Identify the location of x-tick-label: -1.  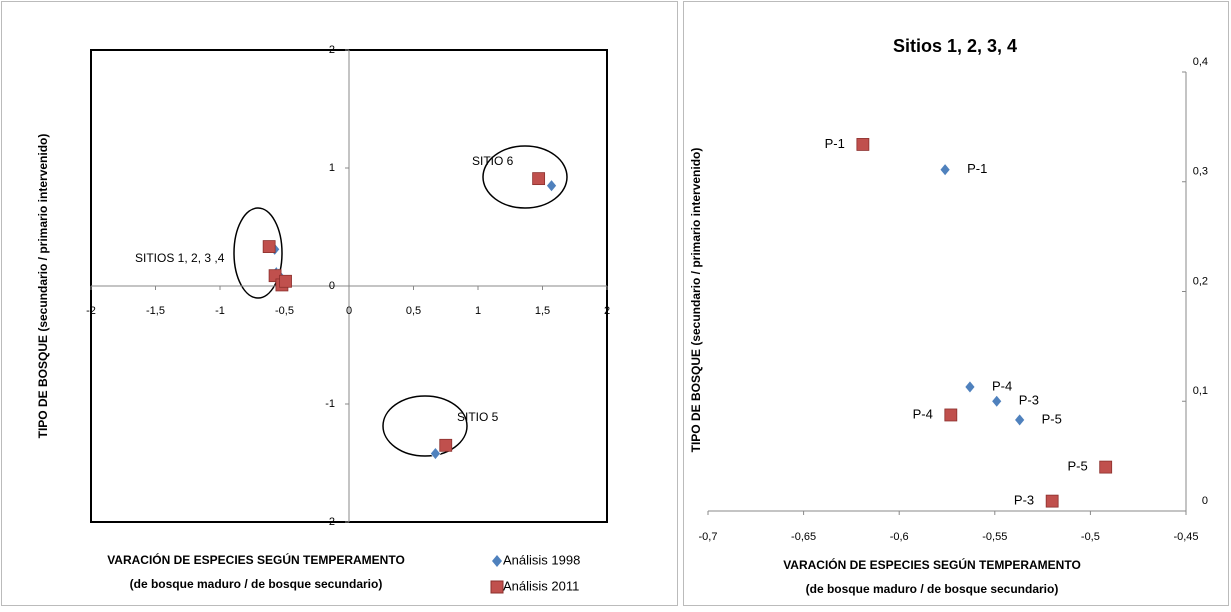
(220, 311).